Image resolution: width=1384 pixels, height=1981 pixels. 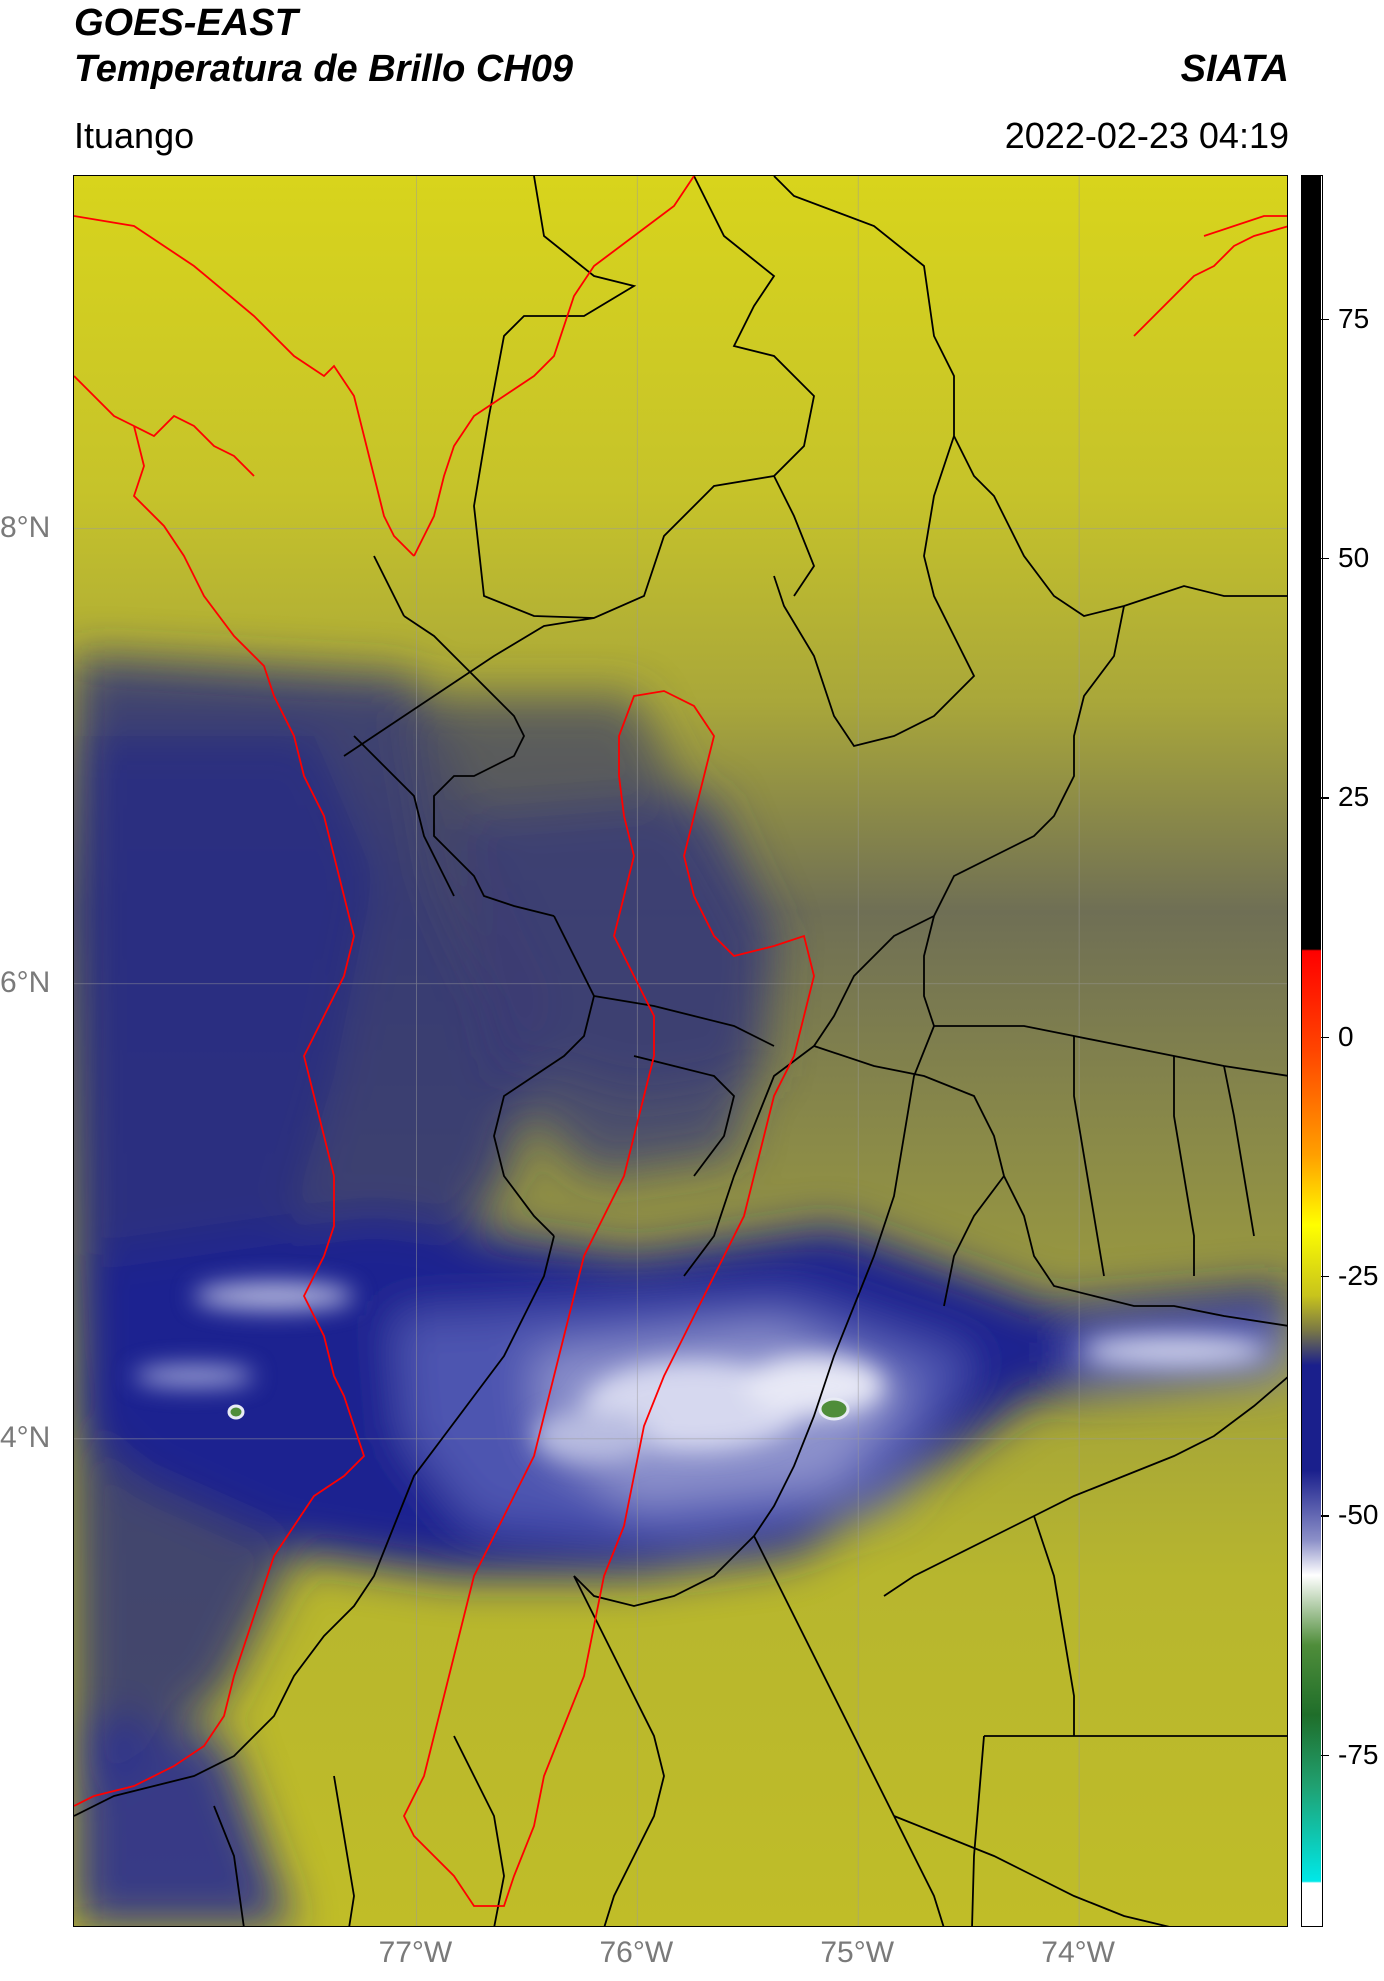 What do you see at coordinates (1354, 318) in the screenshot?
I see `colorbar-tick-label: 75` at bounding box center [1354, 318].